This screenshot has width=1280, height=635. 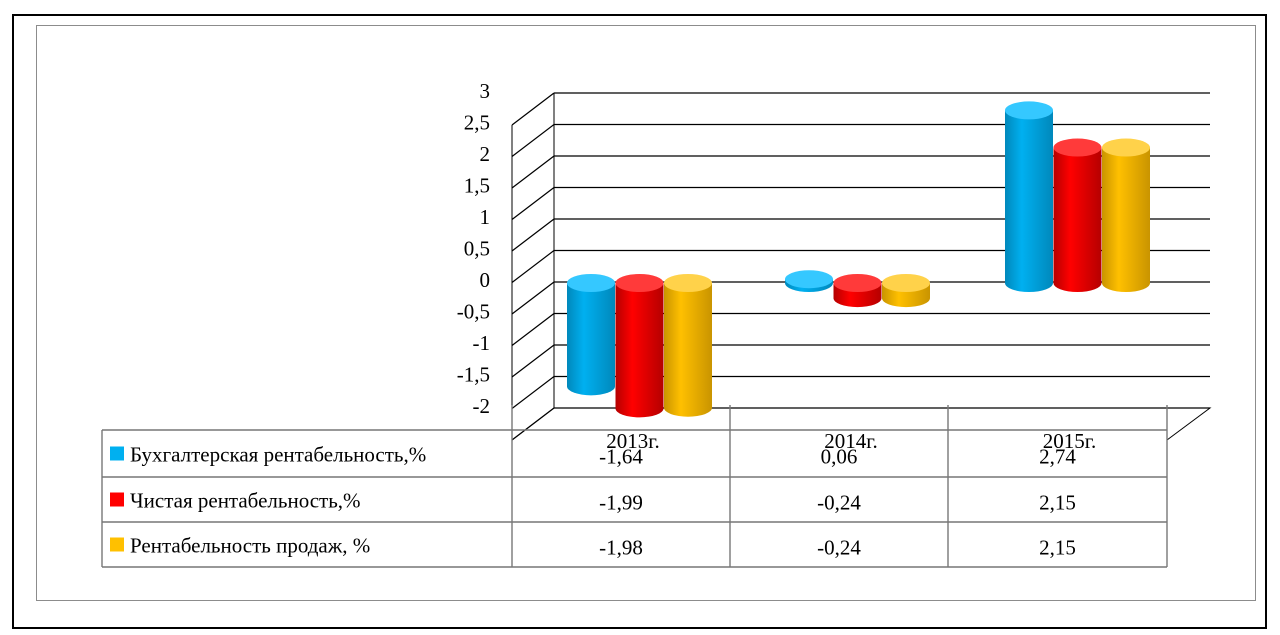 What do you see at coordinates (482, 343) in the screenshot?
I see `y-tick-label: -1` at bounding box center [482, 343].